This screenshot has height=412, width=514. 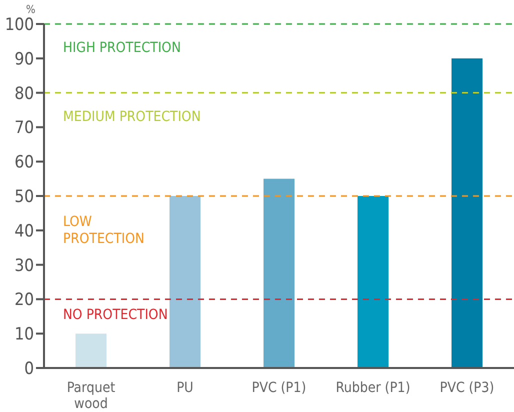 What do you see at coordinates (132, 116) in the screenshot?
I see `ref-line-label: MEDIUM PROTECTION` at bounding box center [132, 116].